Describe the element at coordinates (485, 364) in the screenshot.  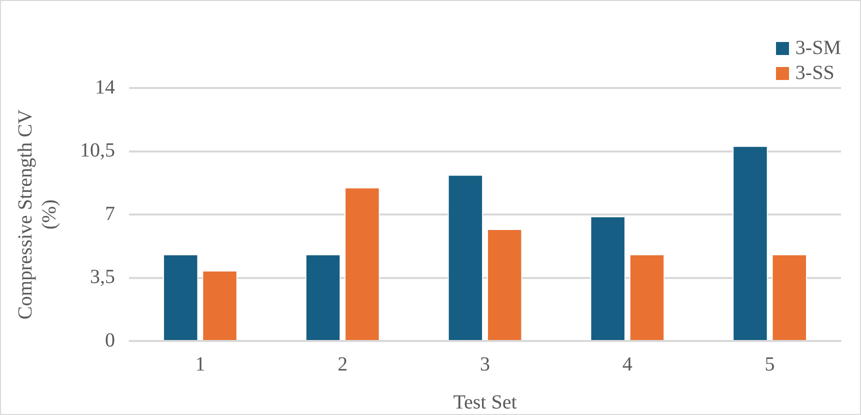
I see `x-tick-label: 3` at that location.